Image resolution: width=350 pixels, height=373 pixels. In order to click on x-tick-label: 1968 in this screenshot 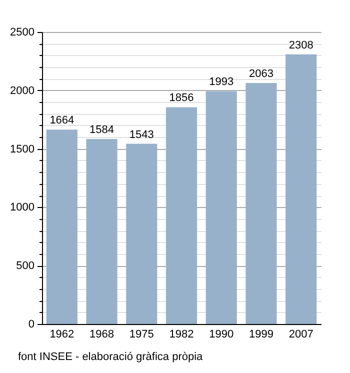, I will do `click(102, 334)`.